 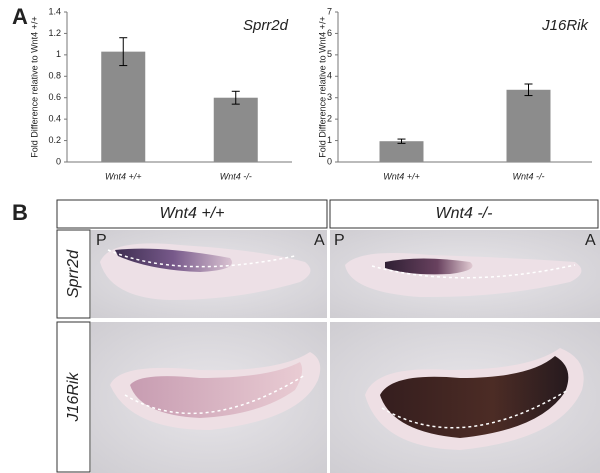 I want to click on y-tick-label: 7, so click(x=329, y=11).